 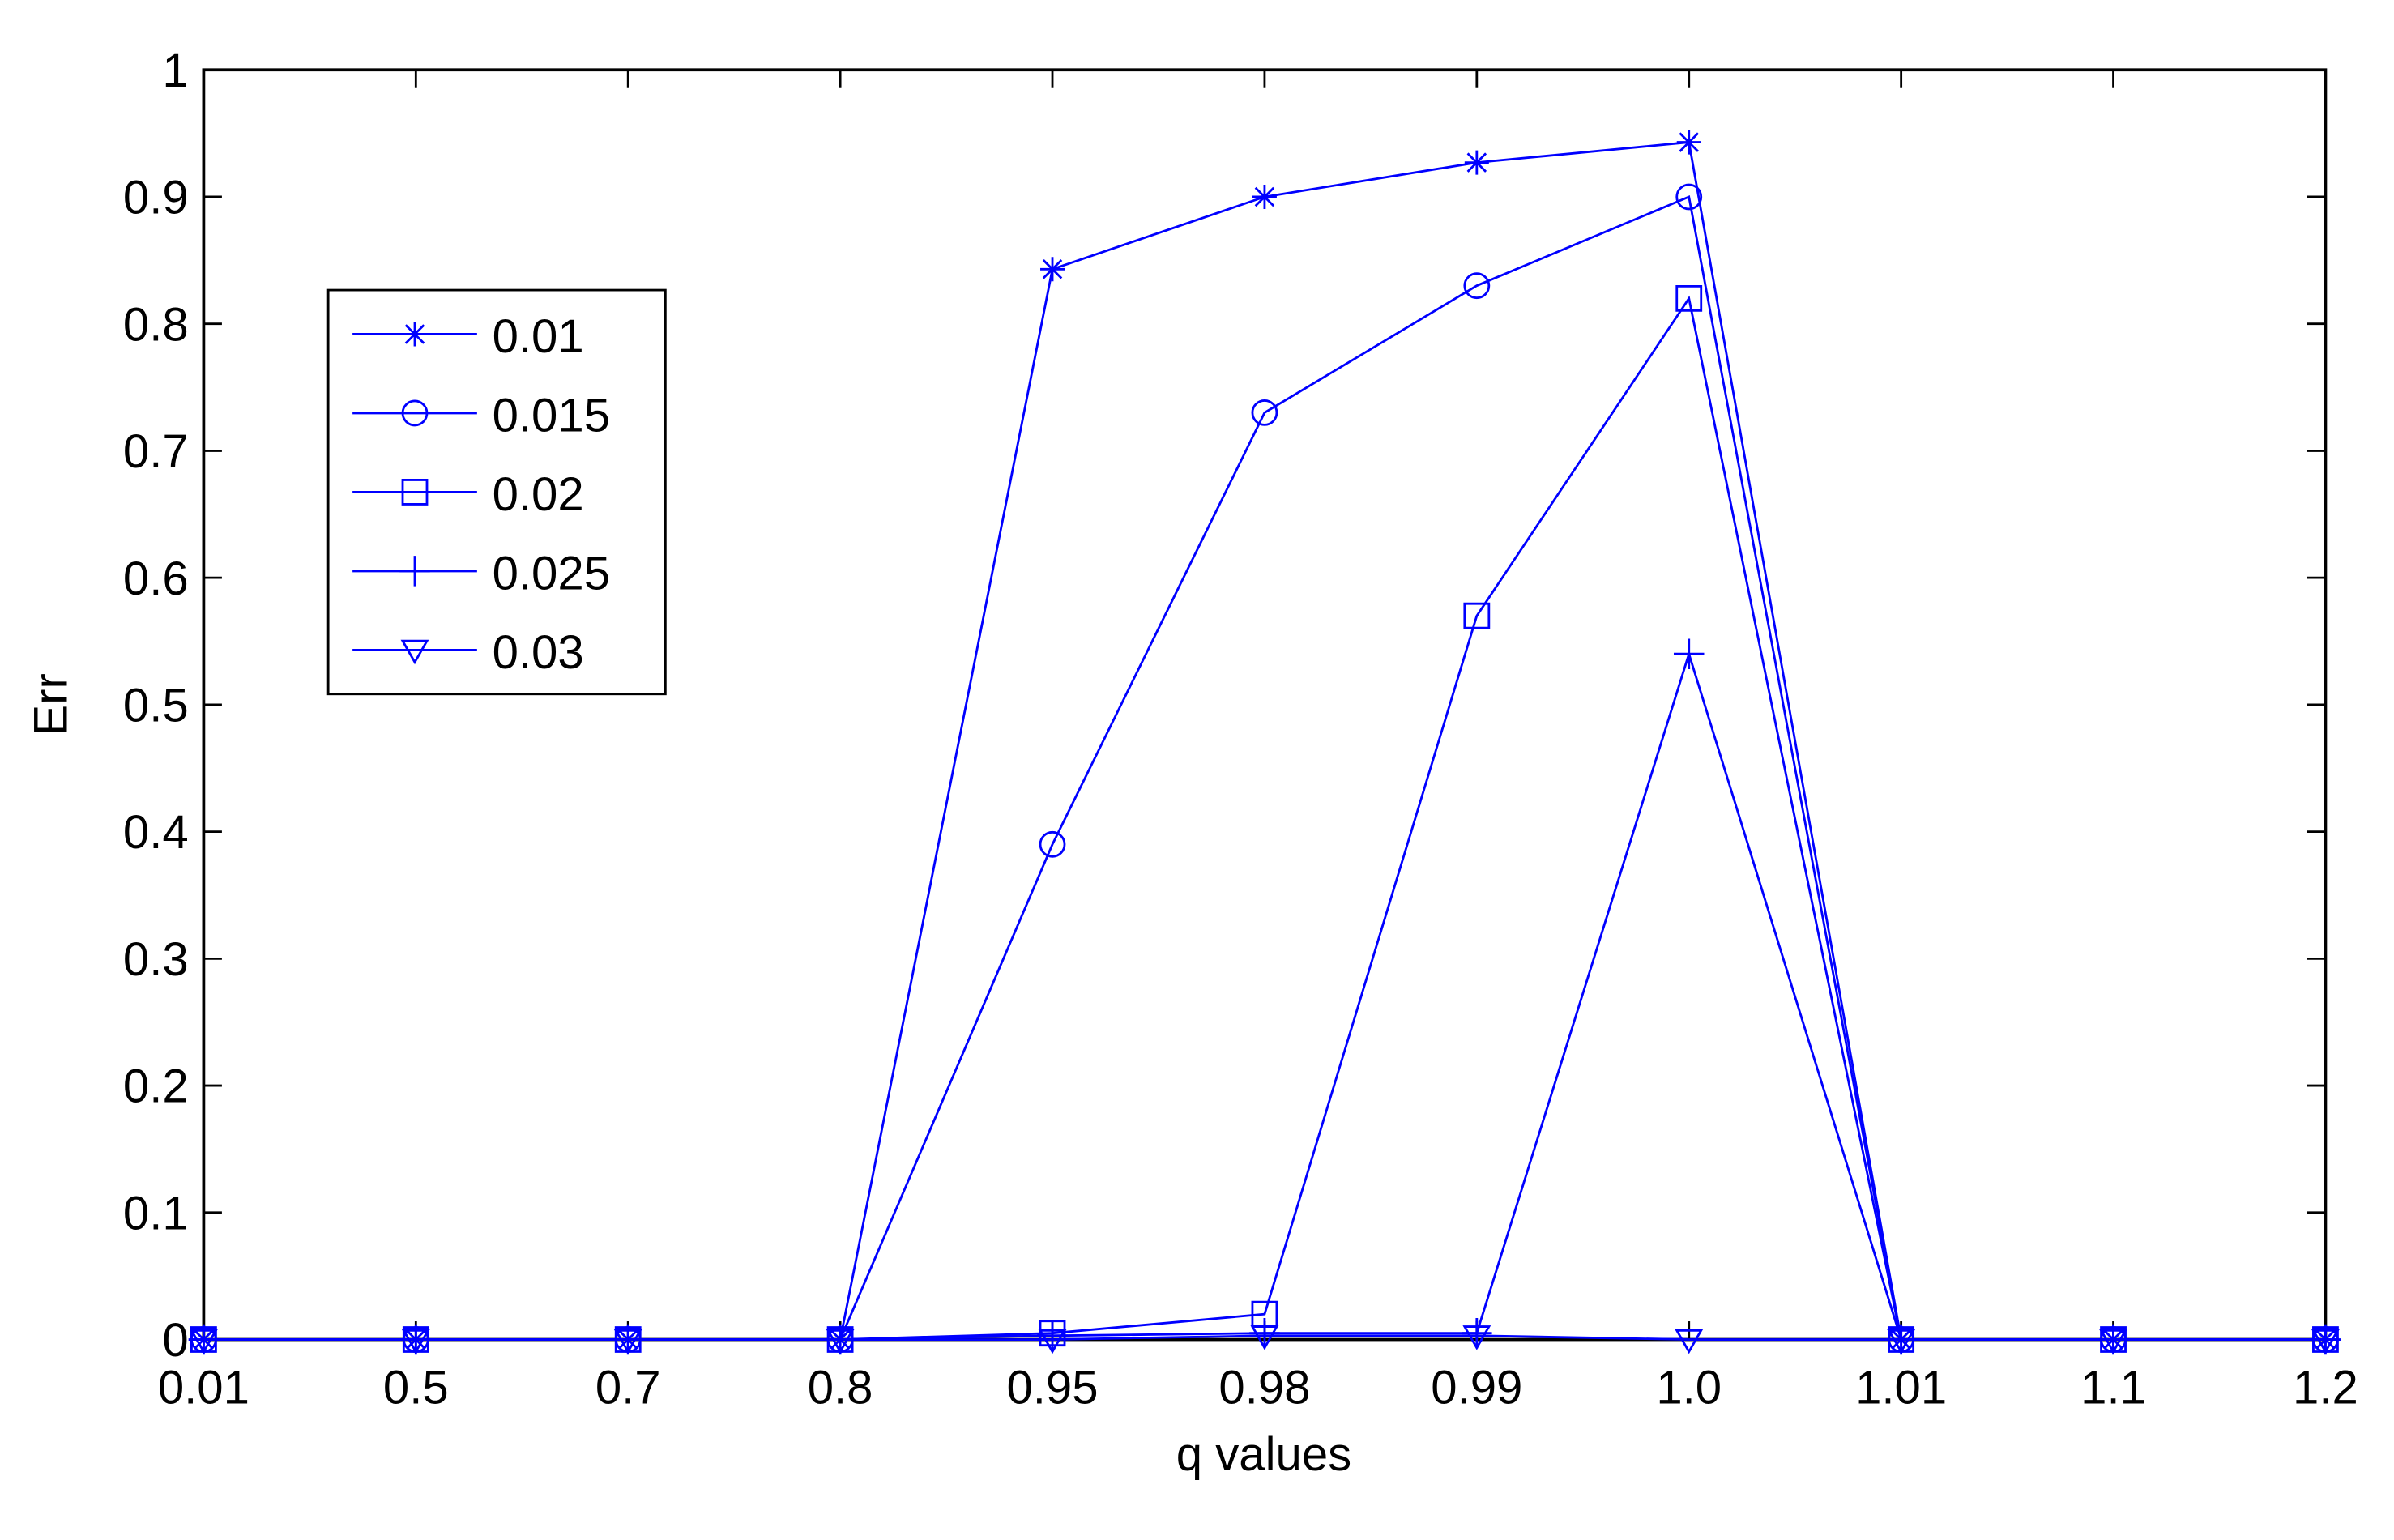 What do you see at coordinates (156, 452) in the screenshot?
I see `y-tick-label: 0.7` at bounding box center [156, 452].